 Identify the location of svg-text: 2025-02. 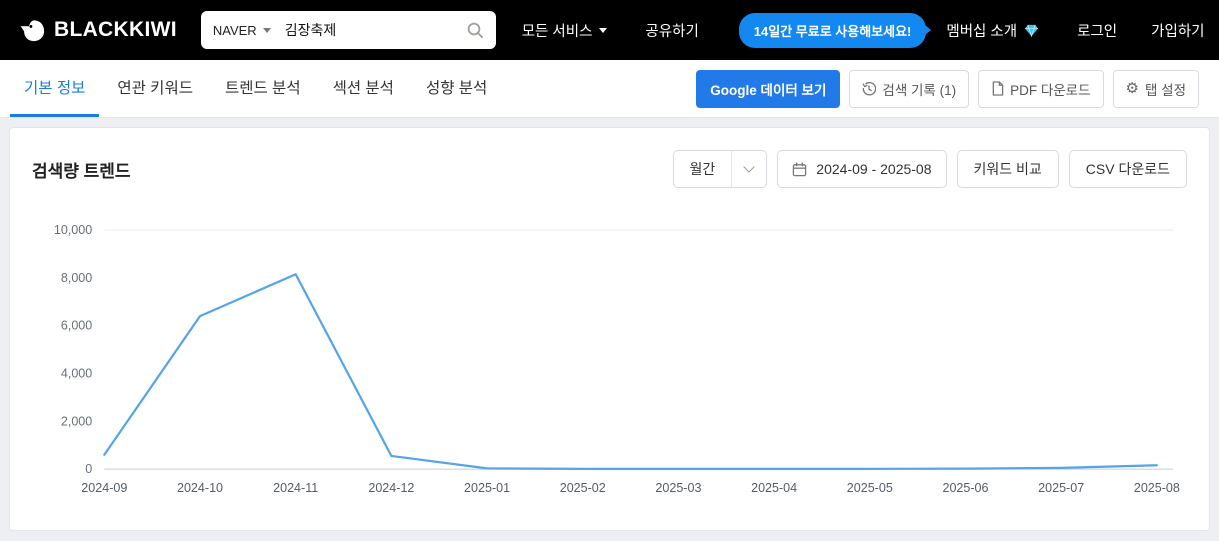
(583, 488).